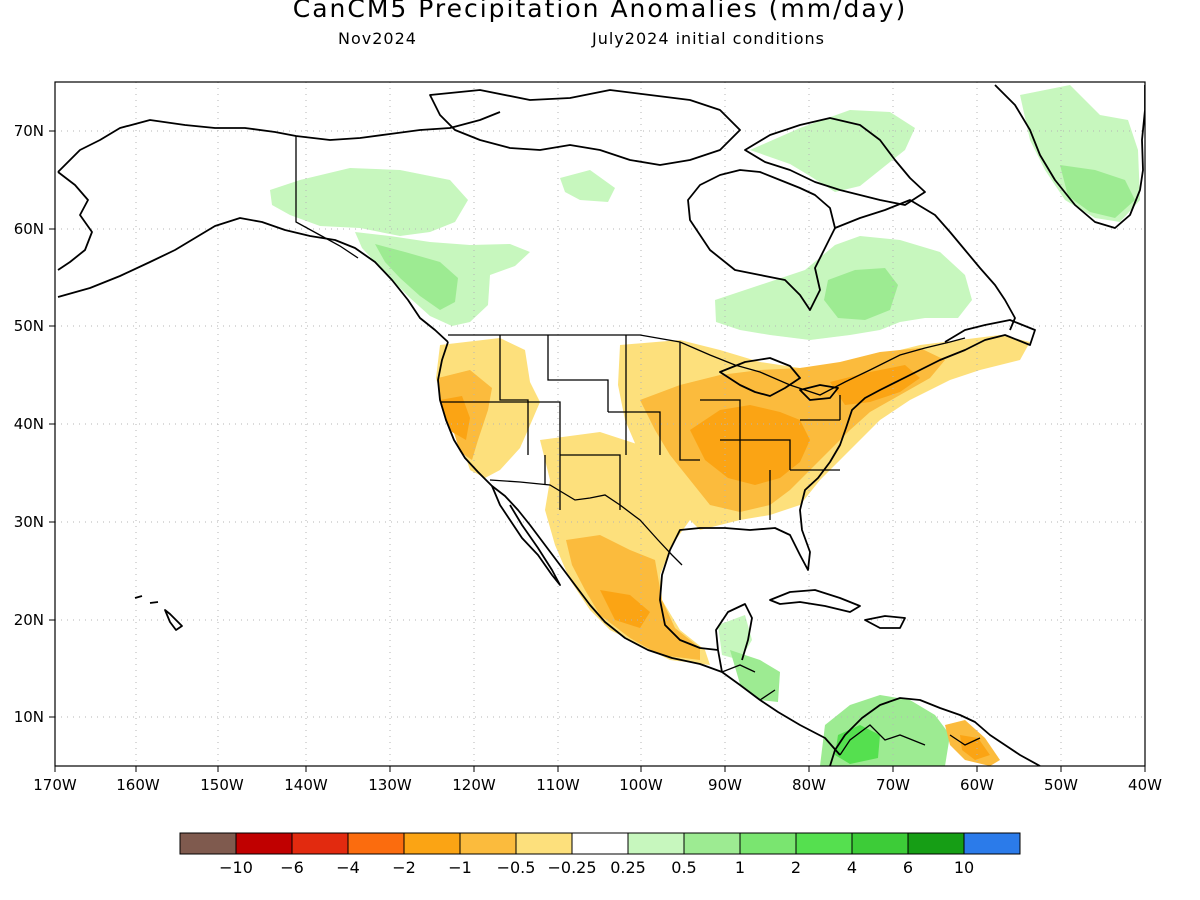 Image resolution: width=1200 pixels, height=900 pixels. I want to click on dry-anomaly-venezuela-med, so click(975, 747).